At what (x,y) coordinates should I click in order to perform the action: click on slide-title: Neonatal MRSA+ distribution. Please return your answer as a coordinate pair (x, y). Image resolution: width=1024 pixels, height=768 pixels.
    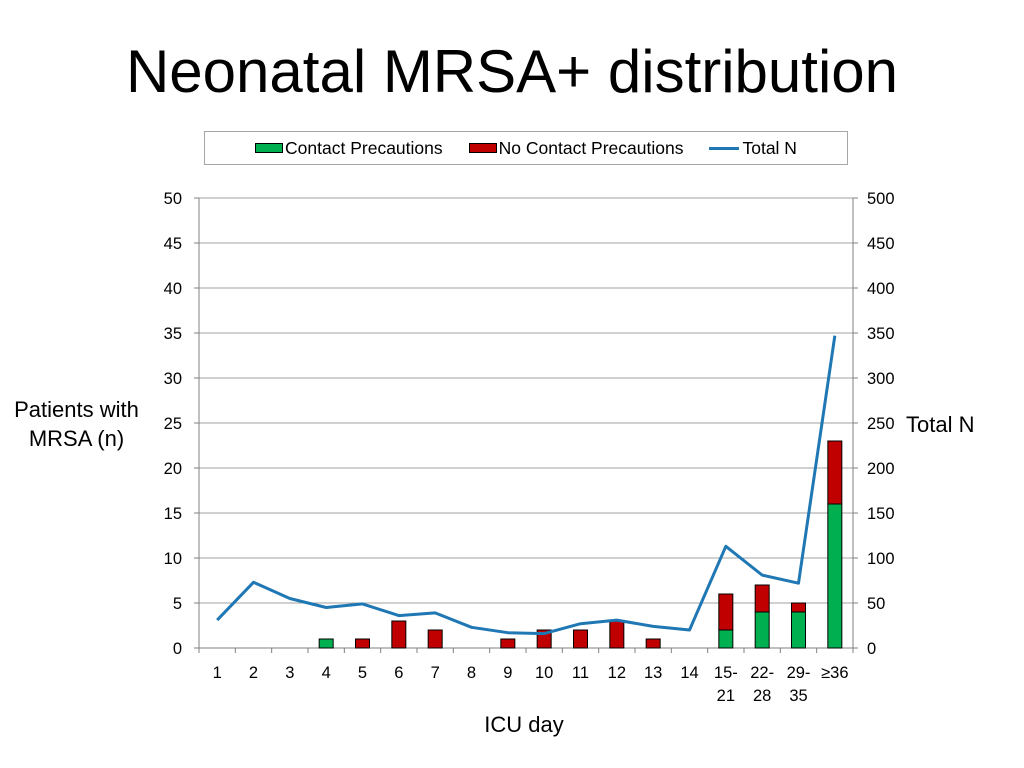
    Looking at the image, I should click on (512, 71).